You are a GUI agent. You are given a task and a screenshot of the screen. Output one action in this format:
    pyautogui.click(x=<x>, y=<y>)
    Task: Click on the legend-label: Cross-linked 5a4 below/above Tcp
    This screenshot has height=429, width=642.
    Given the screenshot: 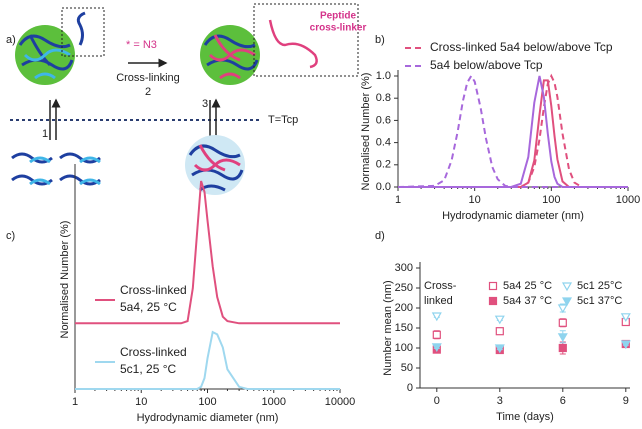 What is the action you would take?
    pyautogui.click(x=521, y=47)
    